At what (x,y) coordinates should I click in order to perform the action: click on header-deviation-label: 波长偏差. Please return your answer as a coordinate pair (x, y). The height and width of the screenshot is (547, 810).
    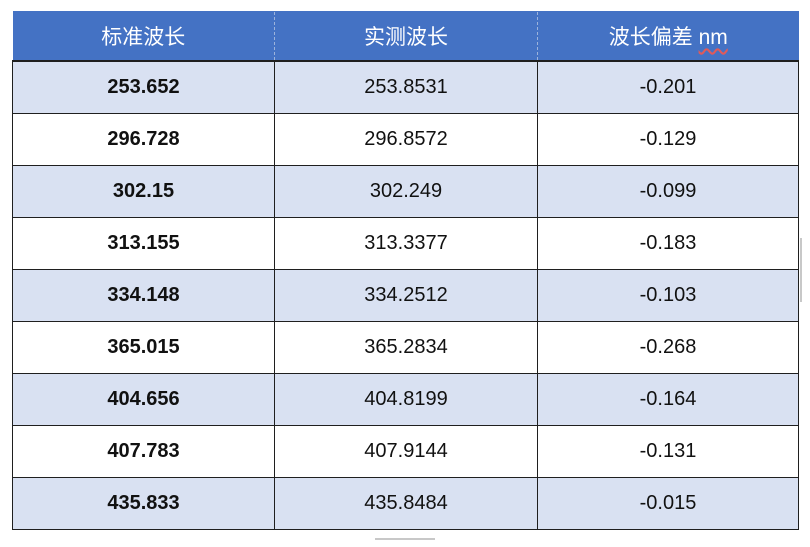
    Looking at the image, I should click on (650, 37).